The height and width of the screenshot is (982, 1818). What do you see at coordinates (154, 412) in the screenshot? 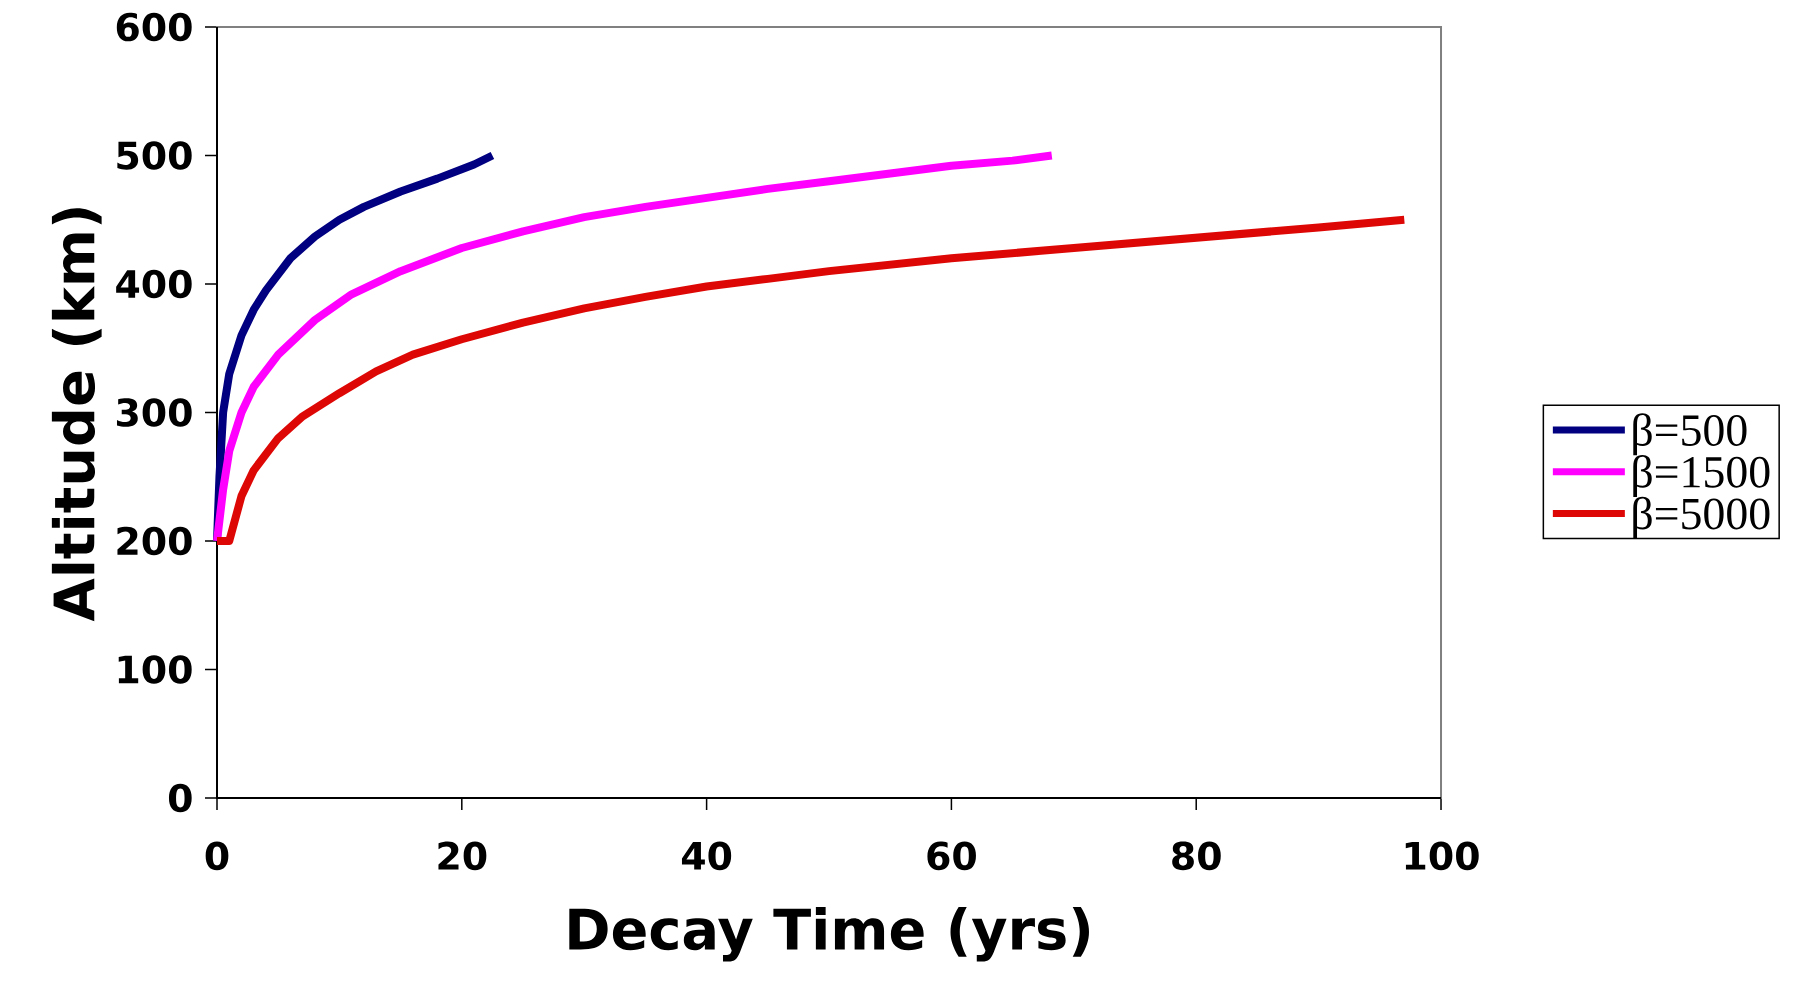
I see `y-tick-label: 300` at bounding box center [154, 412].